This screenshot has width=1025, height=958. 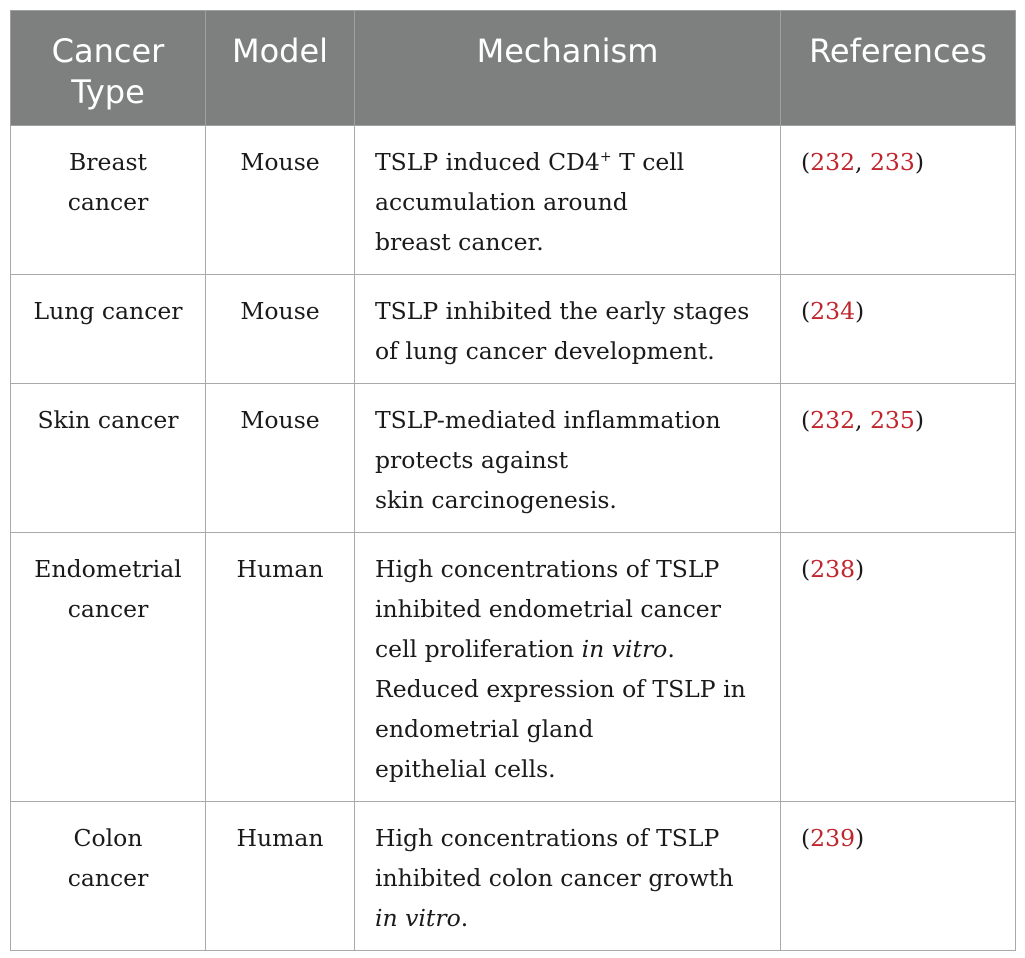 I want to click on header-row: Cancer Type Model Mechanism References, so click(x=513, y=68).